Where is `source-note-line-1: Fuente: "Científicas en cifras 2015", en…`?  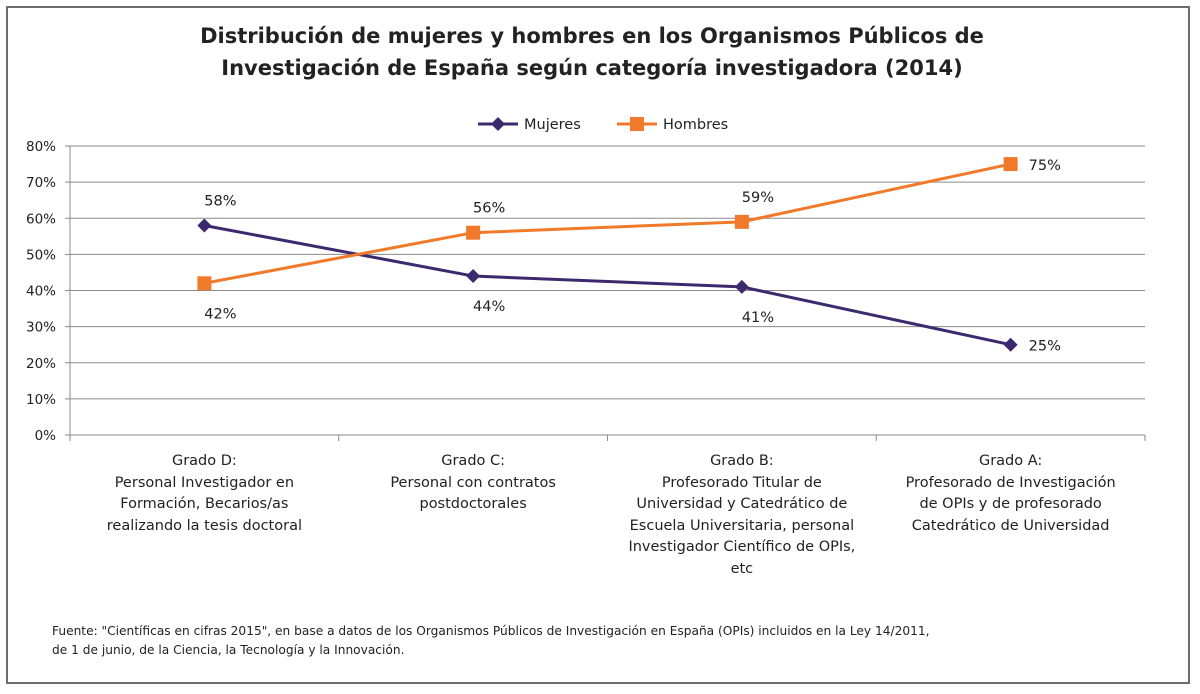
source-note-line-1: Fuente: "Científicas en cifras 2015", en… is located at coordinates (491, 631).